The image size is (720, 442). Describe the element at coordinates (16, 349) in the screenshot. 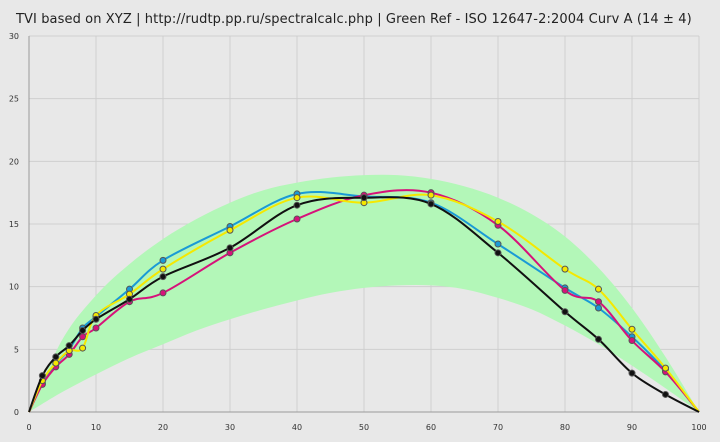

I see `y-tick-label: 5` at that location.